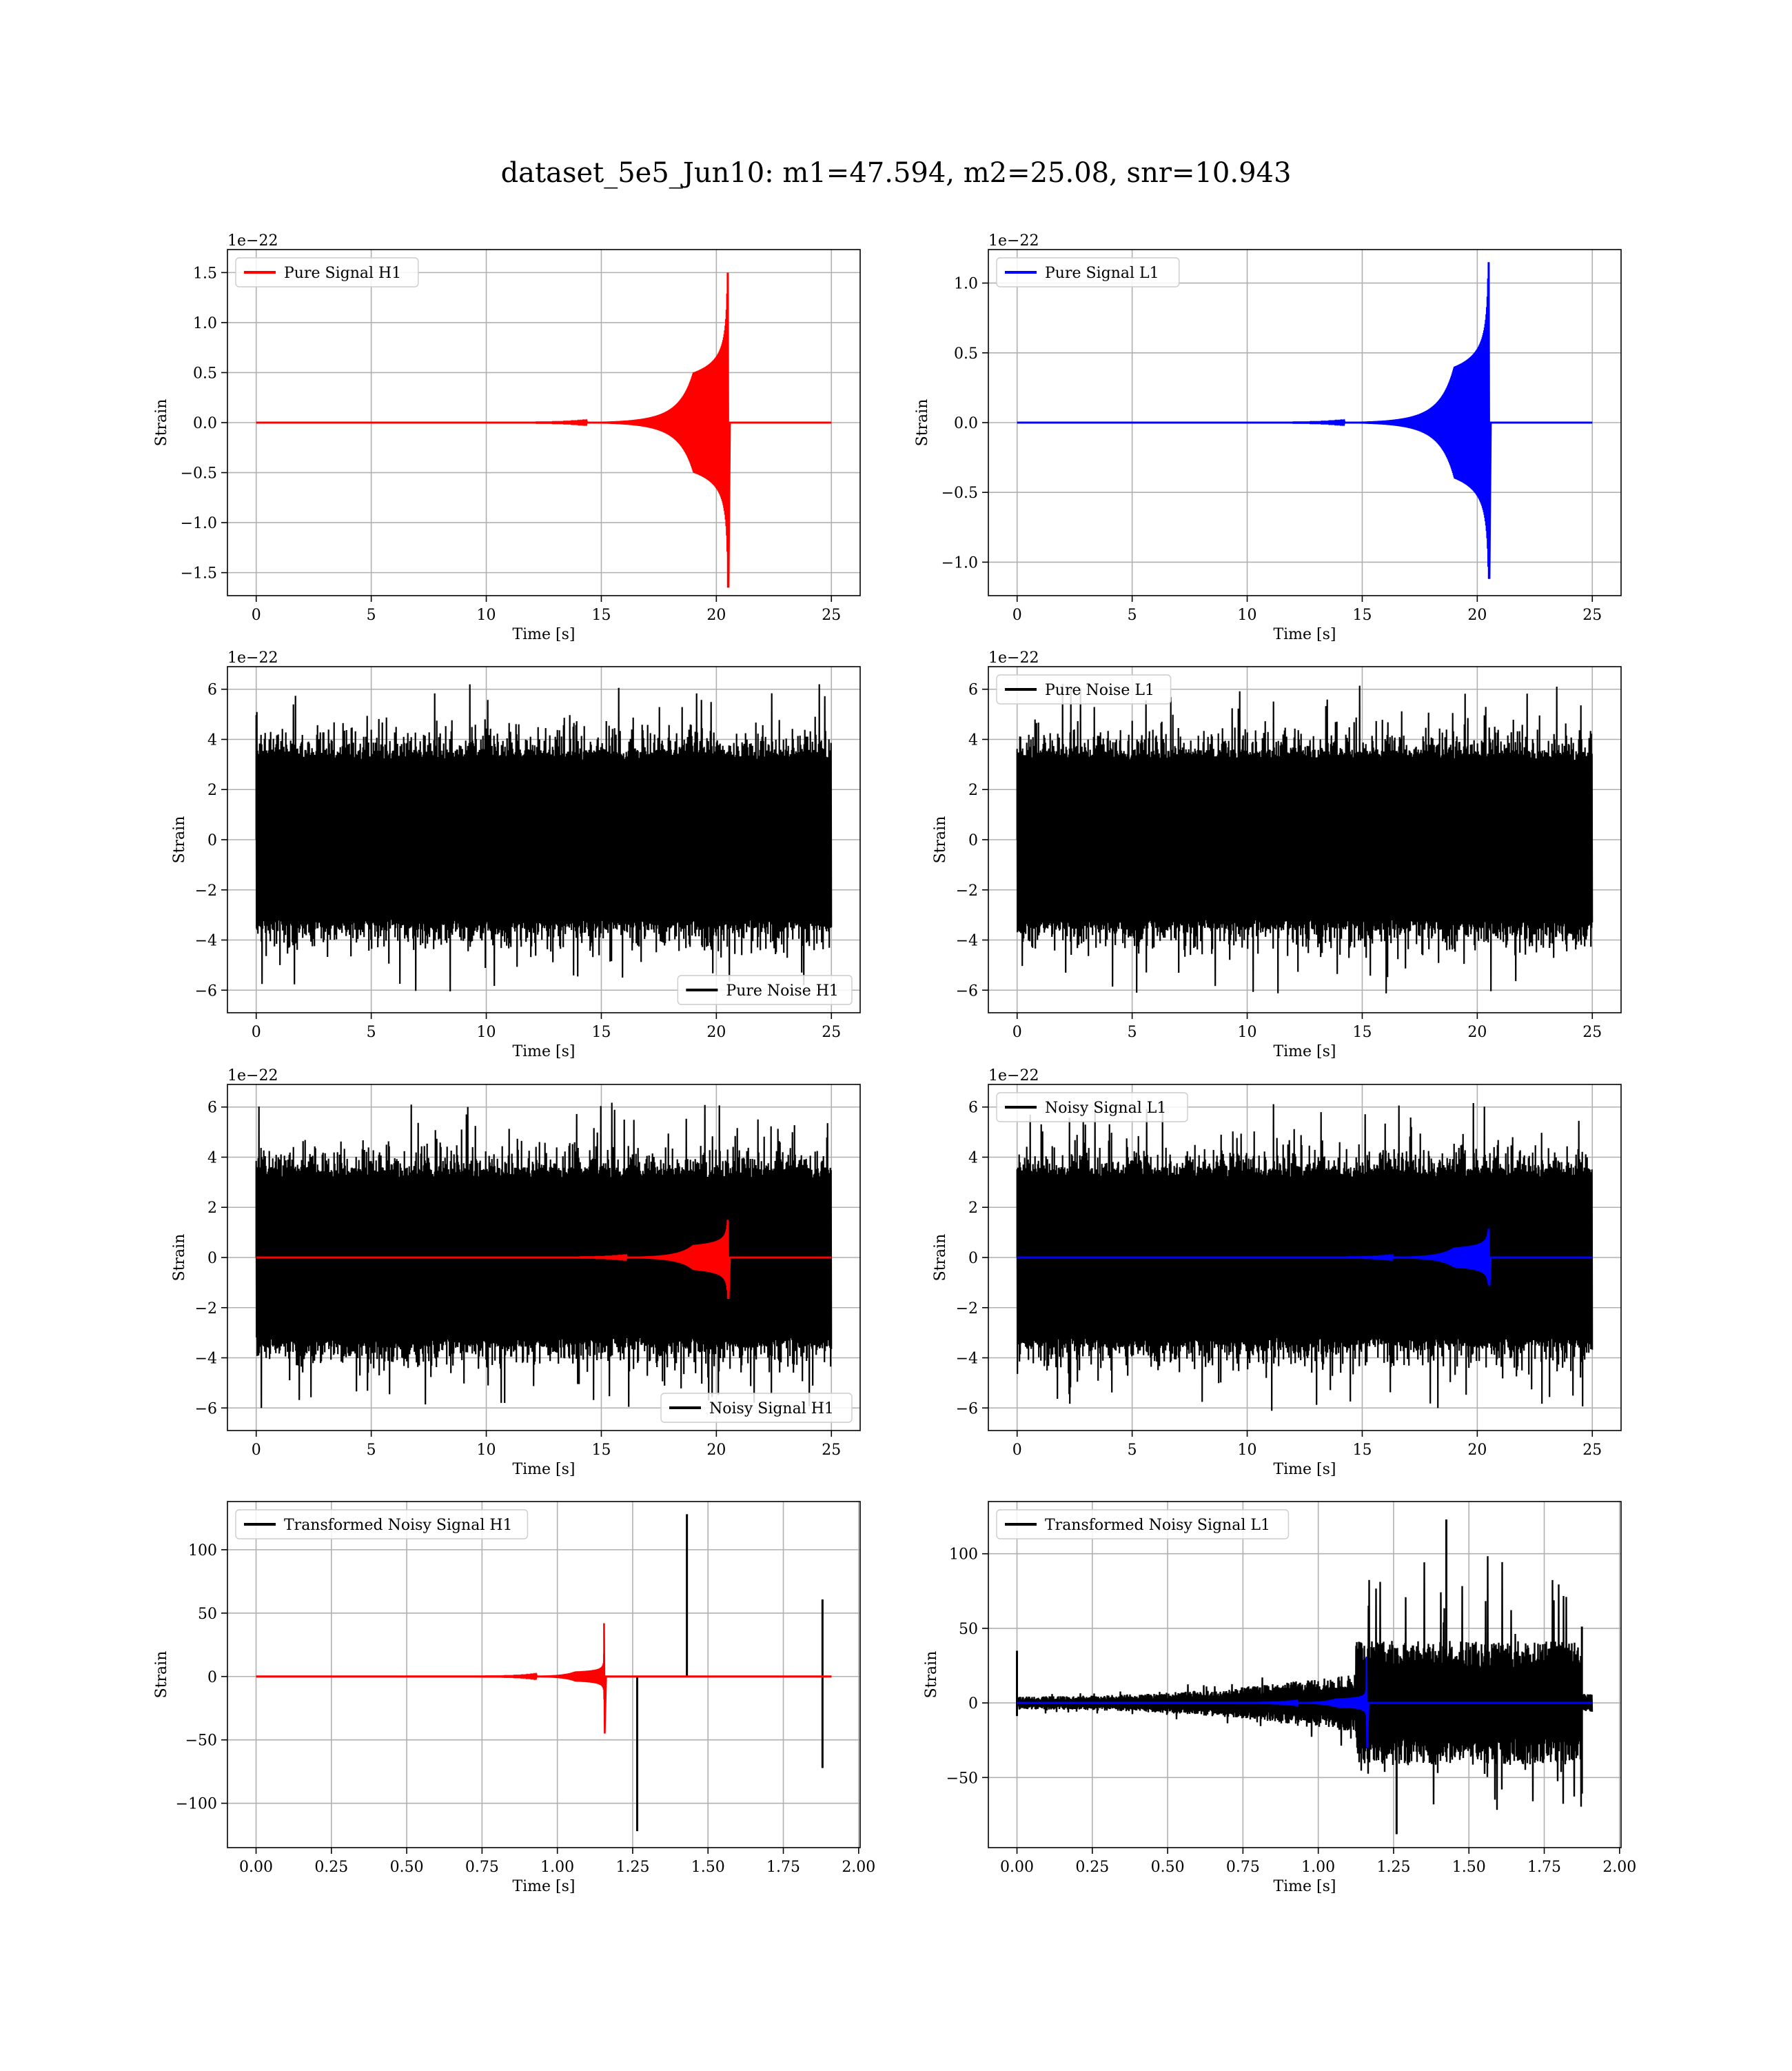 The height and width of the screenshot is (2071, 1792). Describe the element at coordinates (196, 1804) in the screenshot. I see `y-tick-label: −100` at that location.